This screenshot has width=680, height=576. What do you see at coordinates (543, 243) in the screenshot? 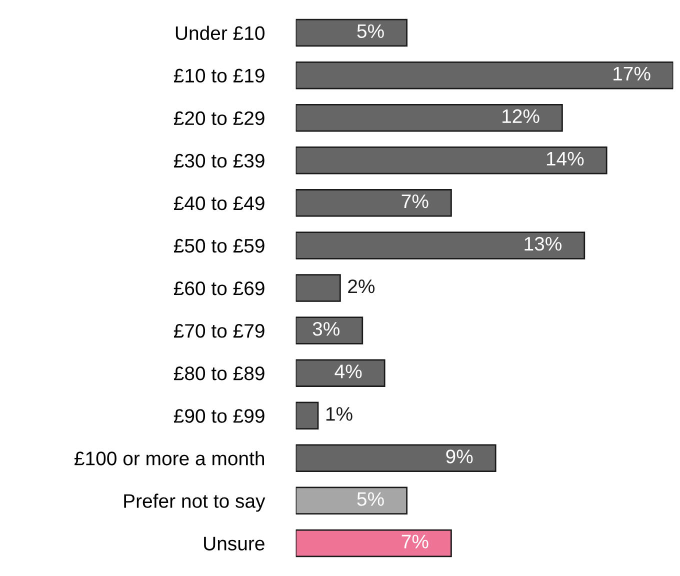
I see `data-label: 13%` at bounding box center [543, 243].